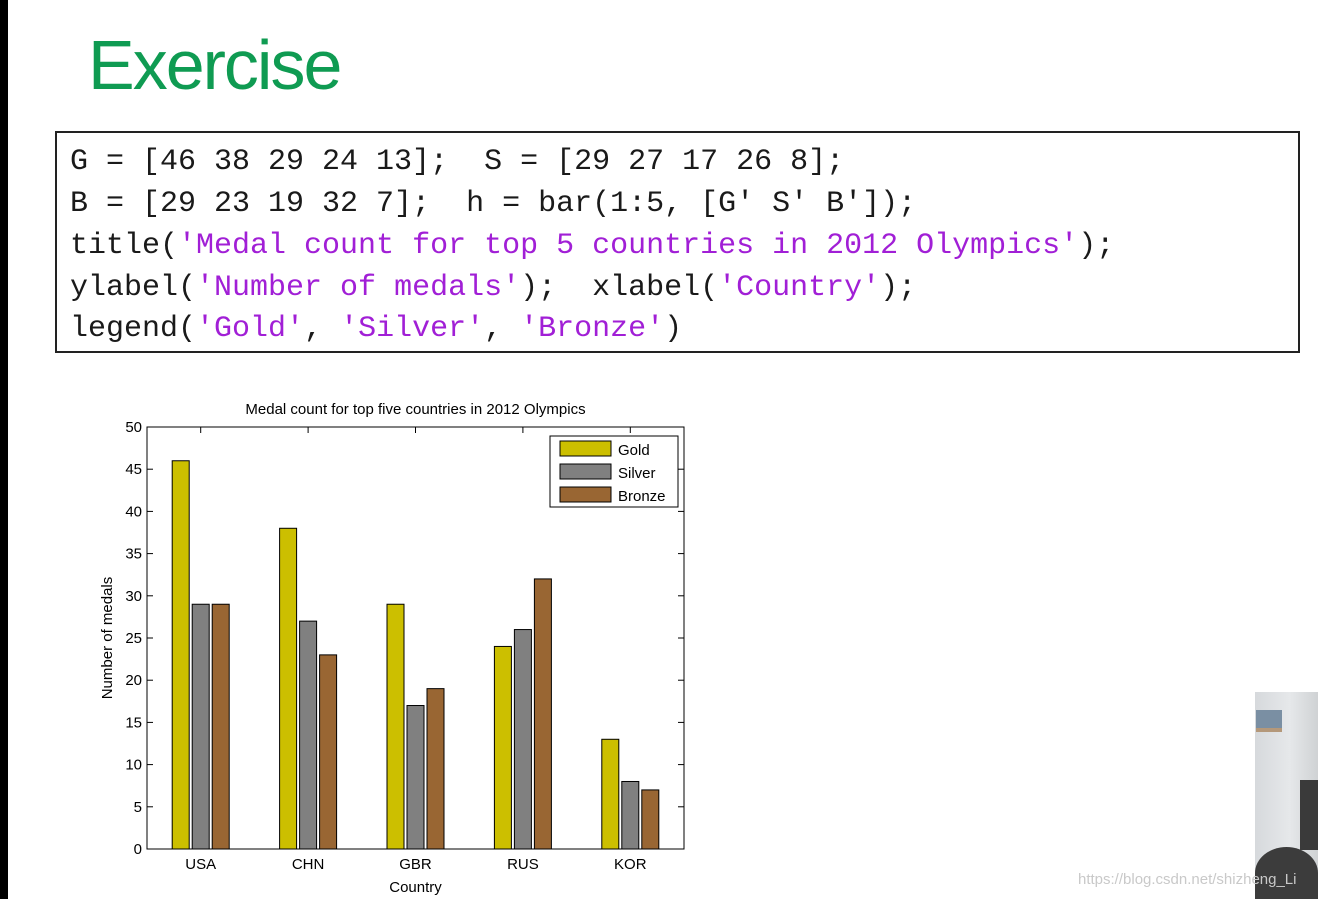  What do you see at coordinates (585, 448) in the screenshot?
I see `legend-swatch-gold` at bounding box center [585, 448].